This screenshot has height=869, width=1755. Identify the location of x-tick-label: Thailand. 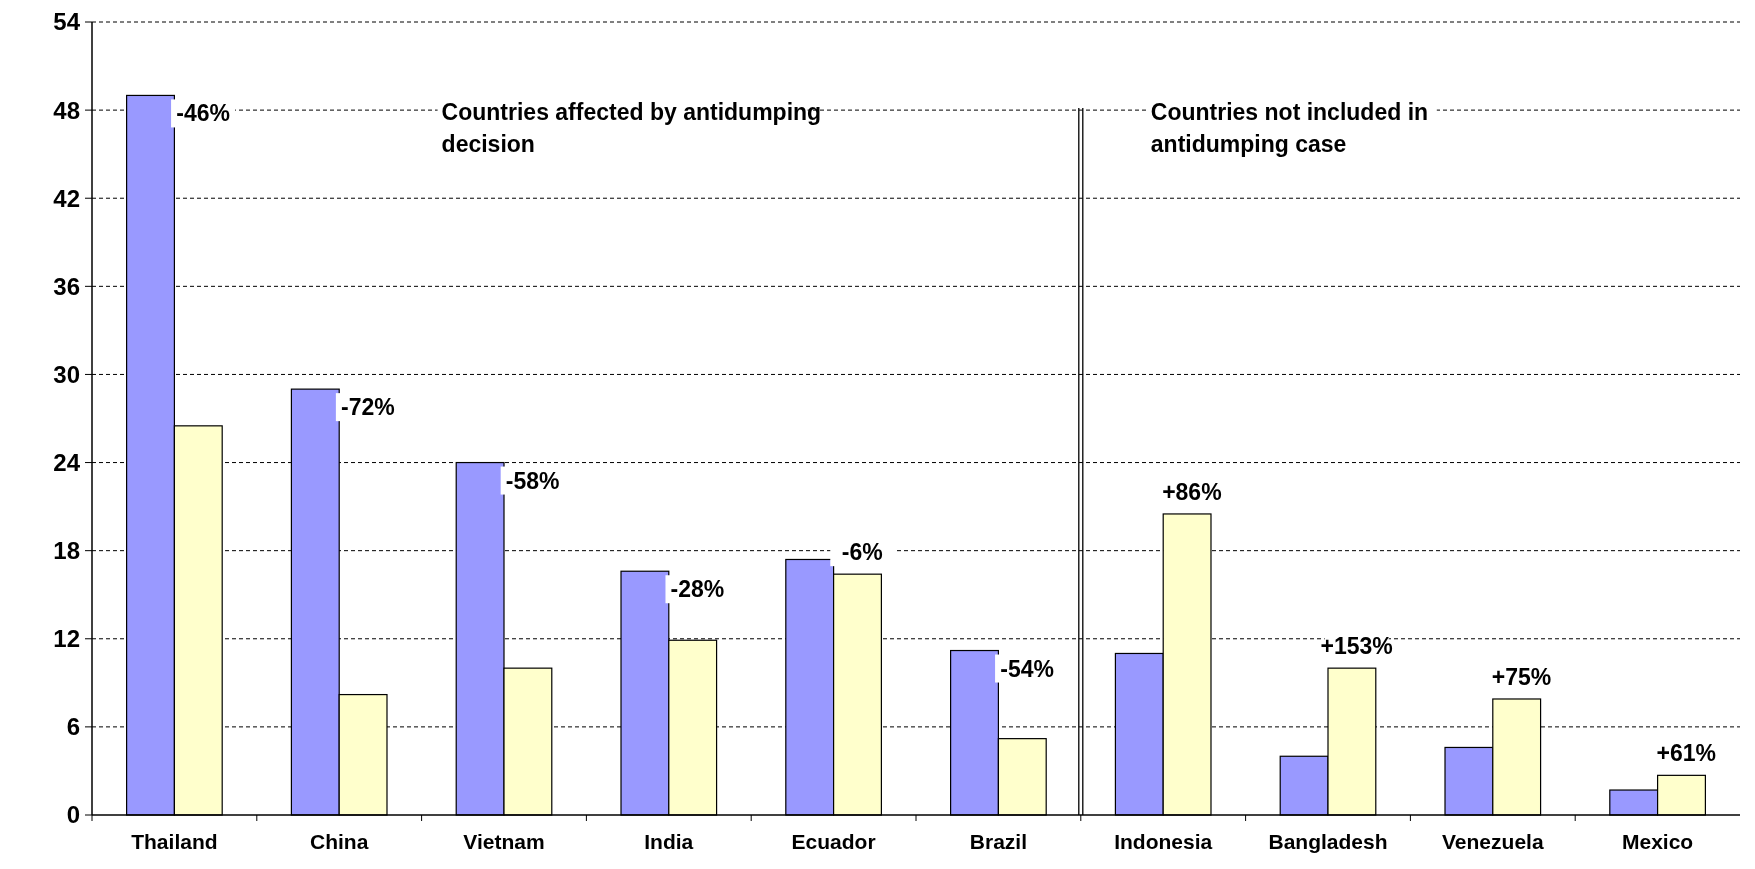
(174, 841).